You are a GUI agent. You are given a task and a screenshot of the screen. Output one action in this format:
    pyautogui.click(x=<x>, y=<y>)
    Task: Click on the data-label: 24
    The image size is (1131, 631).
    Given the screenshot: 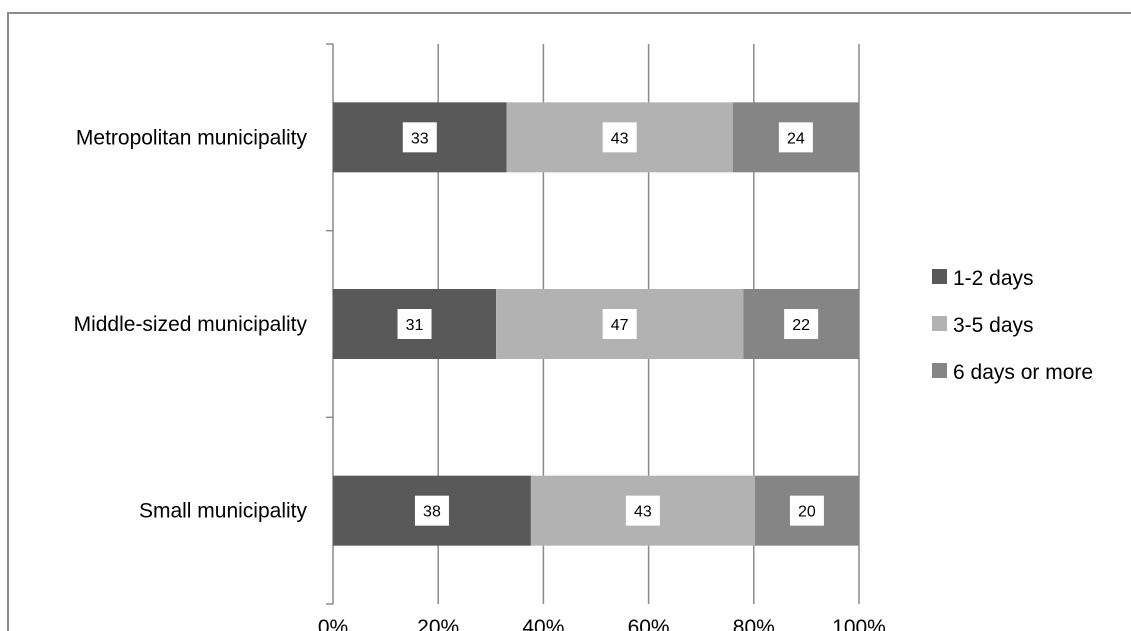 What is the action you would take?
    pyautogui.click(x=796, y=138)
    